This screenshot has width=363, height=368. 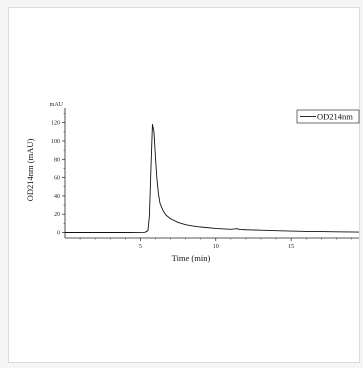 I want to click on y-tick-label: 60, so click(x=57, y=179).